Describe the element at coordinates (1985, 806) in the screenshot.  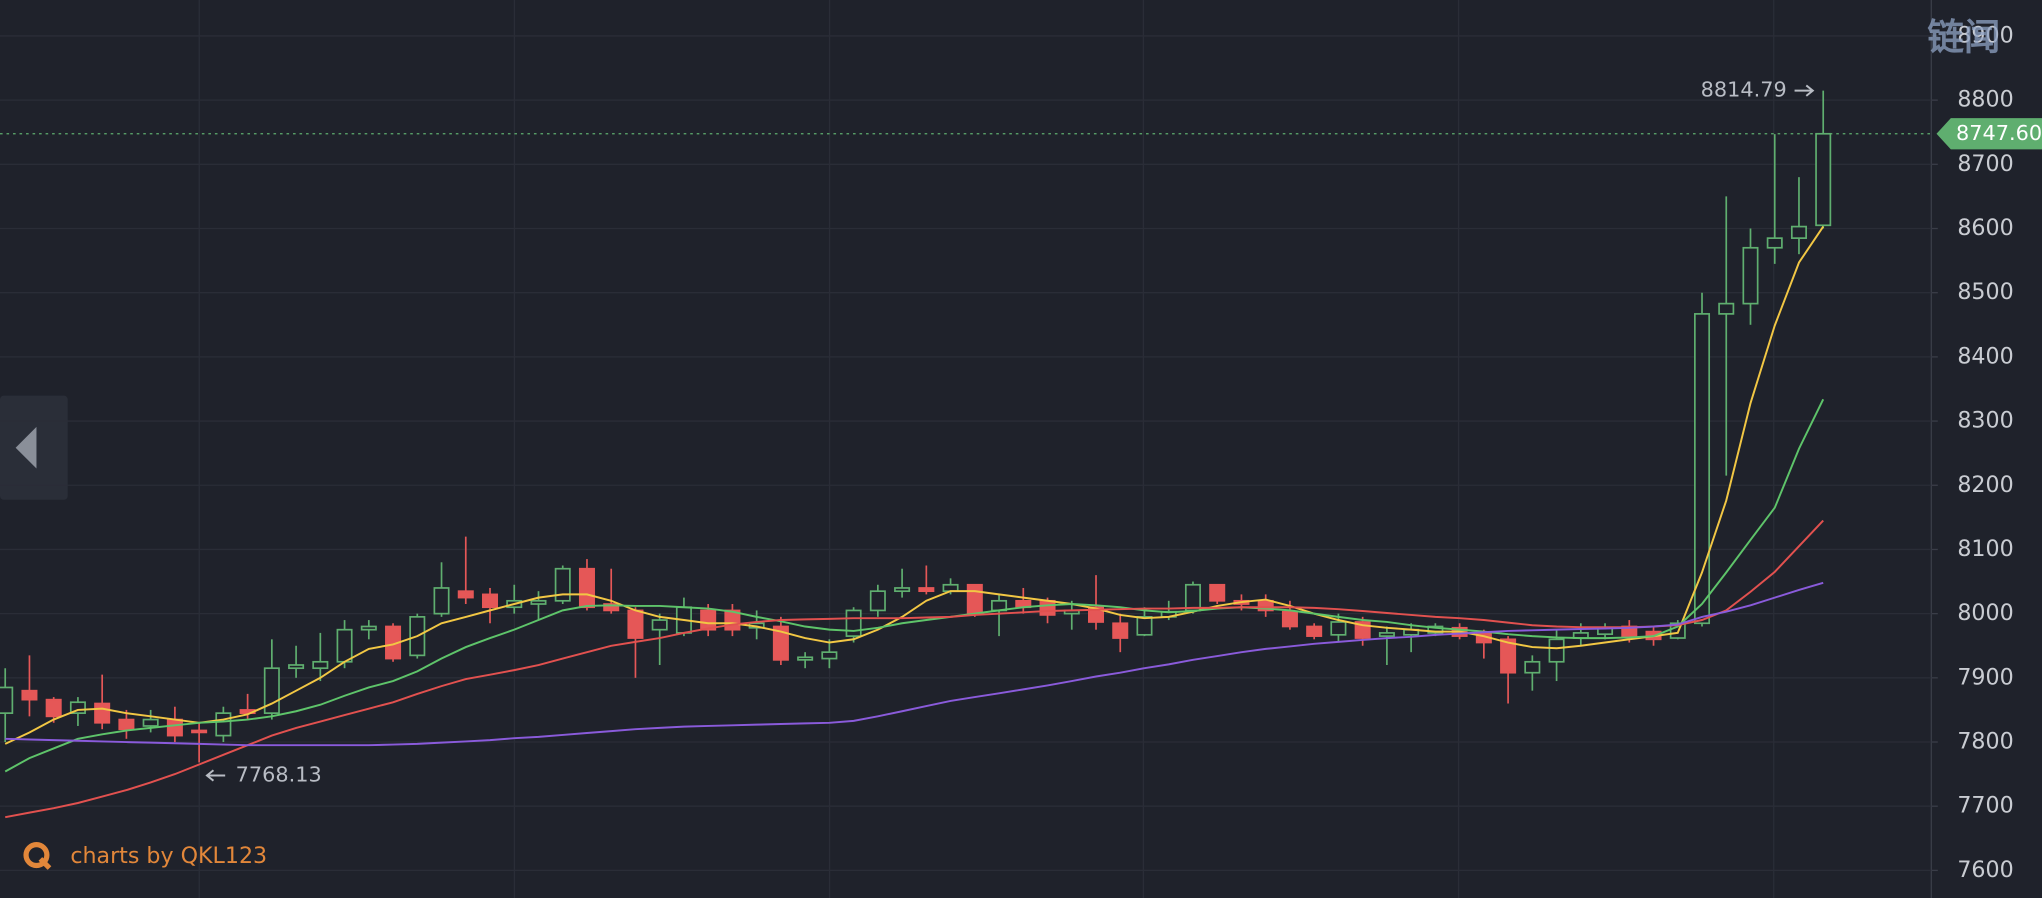
I see `y-tick-label: 7700` at that location.